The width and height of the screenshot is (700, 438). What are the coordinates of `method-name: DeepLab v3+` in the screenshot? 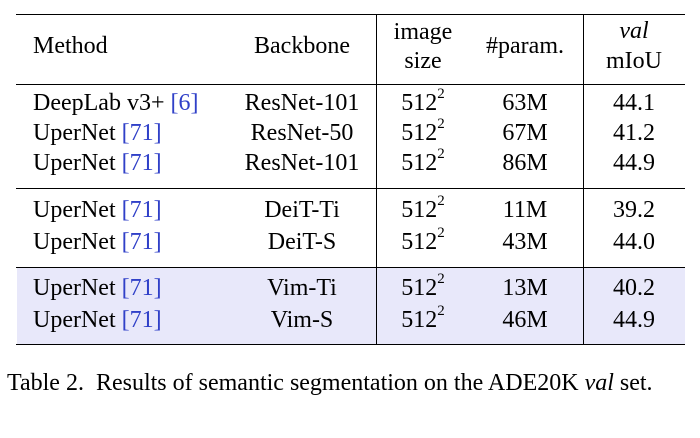 It's located at (99, 103).